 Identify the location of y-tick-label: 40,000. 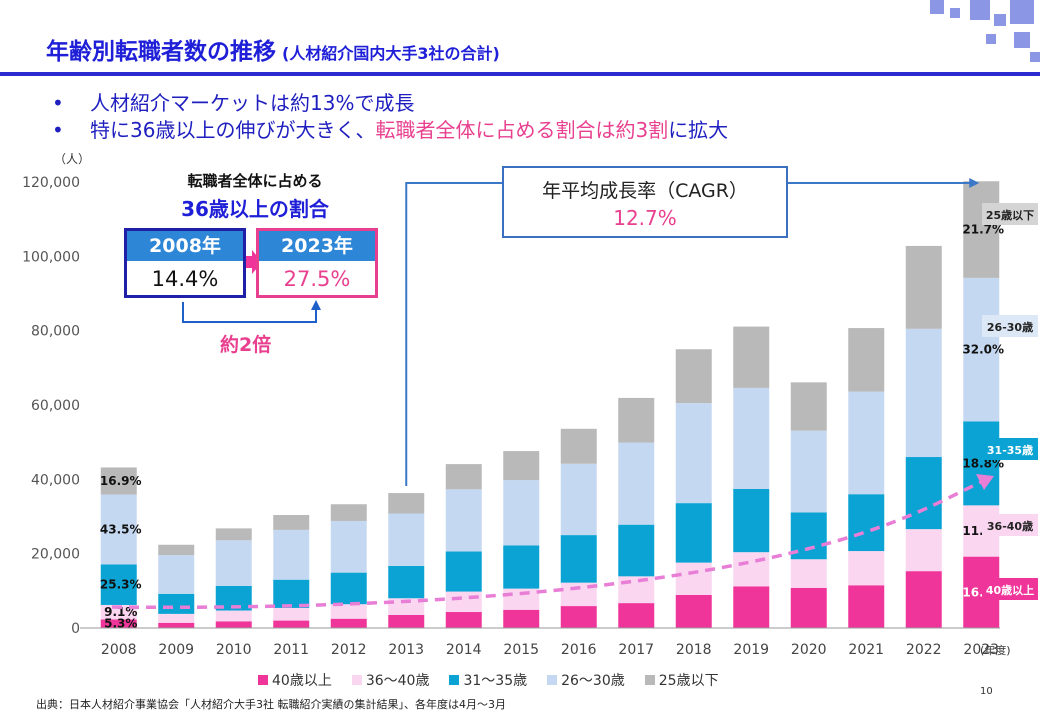
(55, 480).